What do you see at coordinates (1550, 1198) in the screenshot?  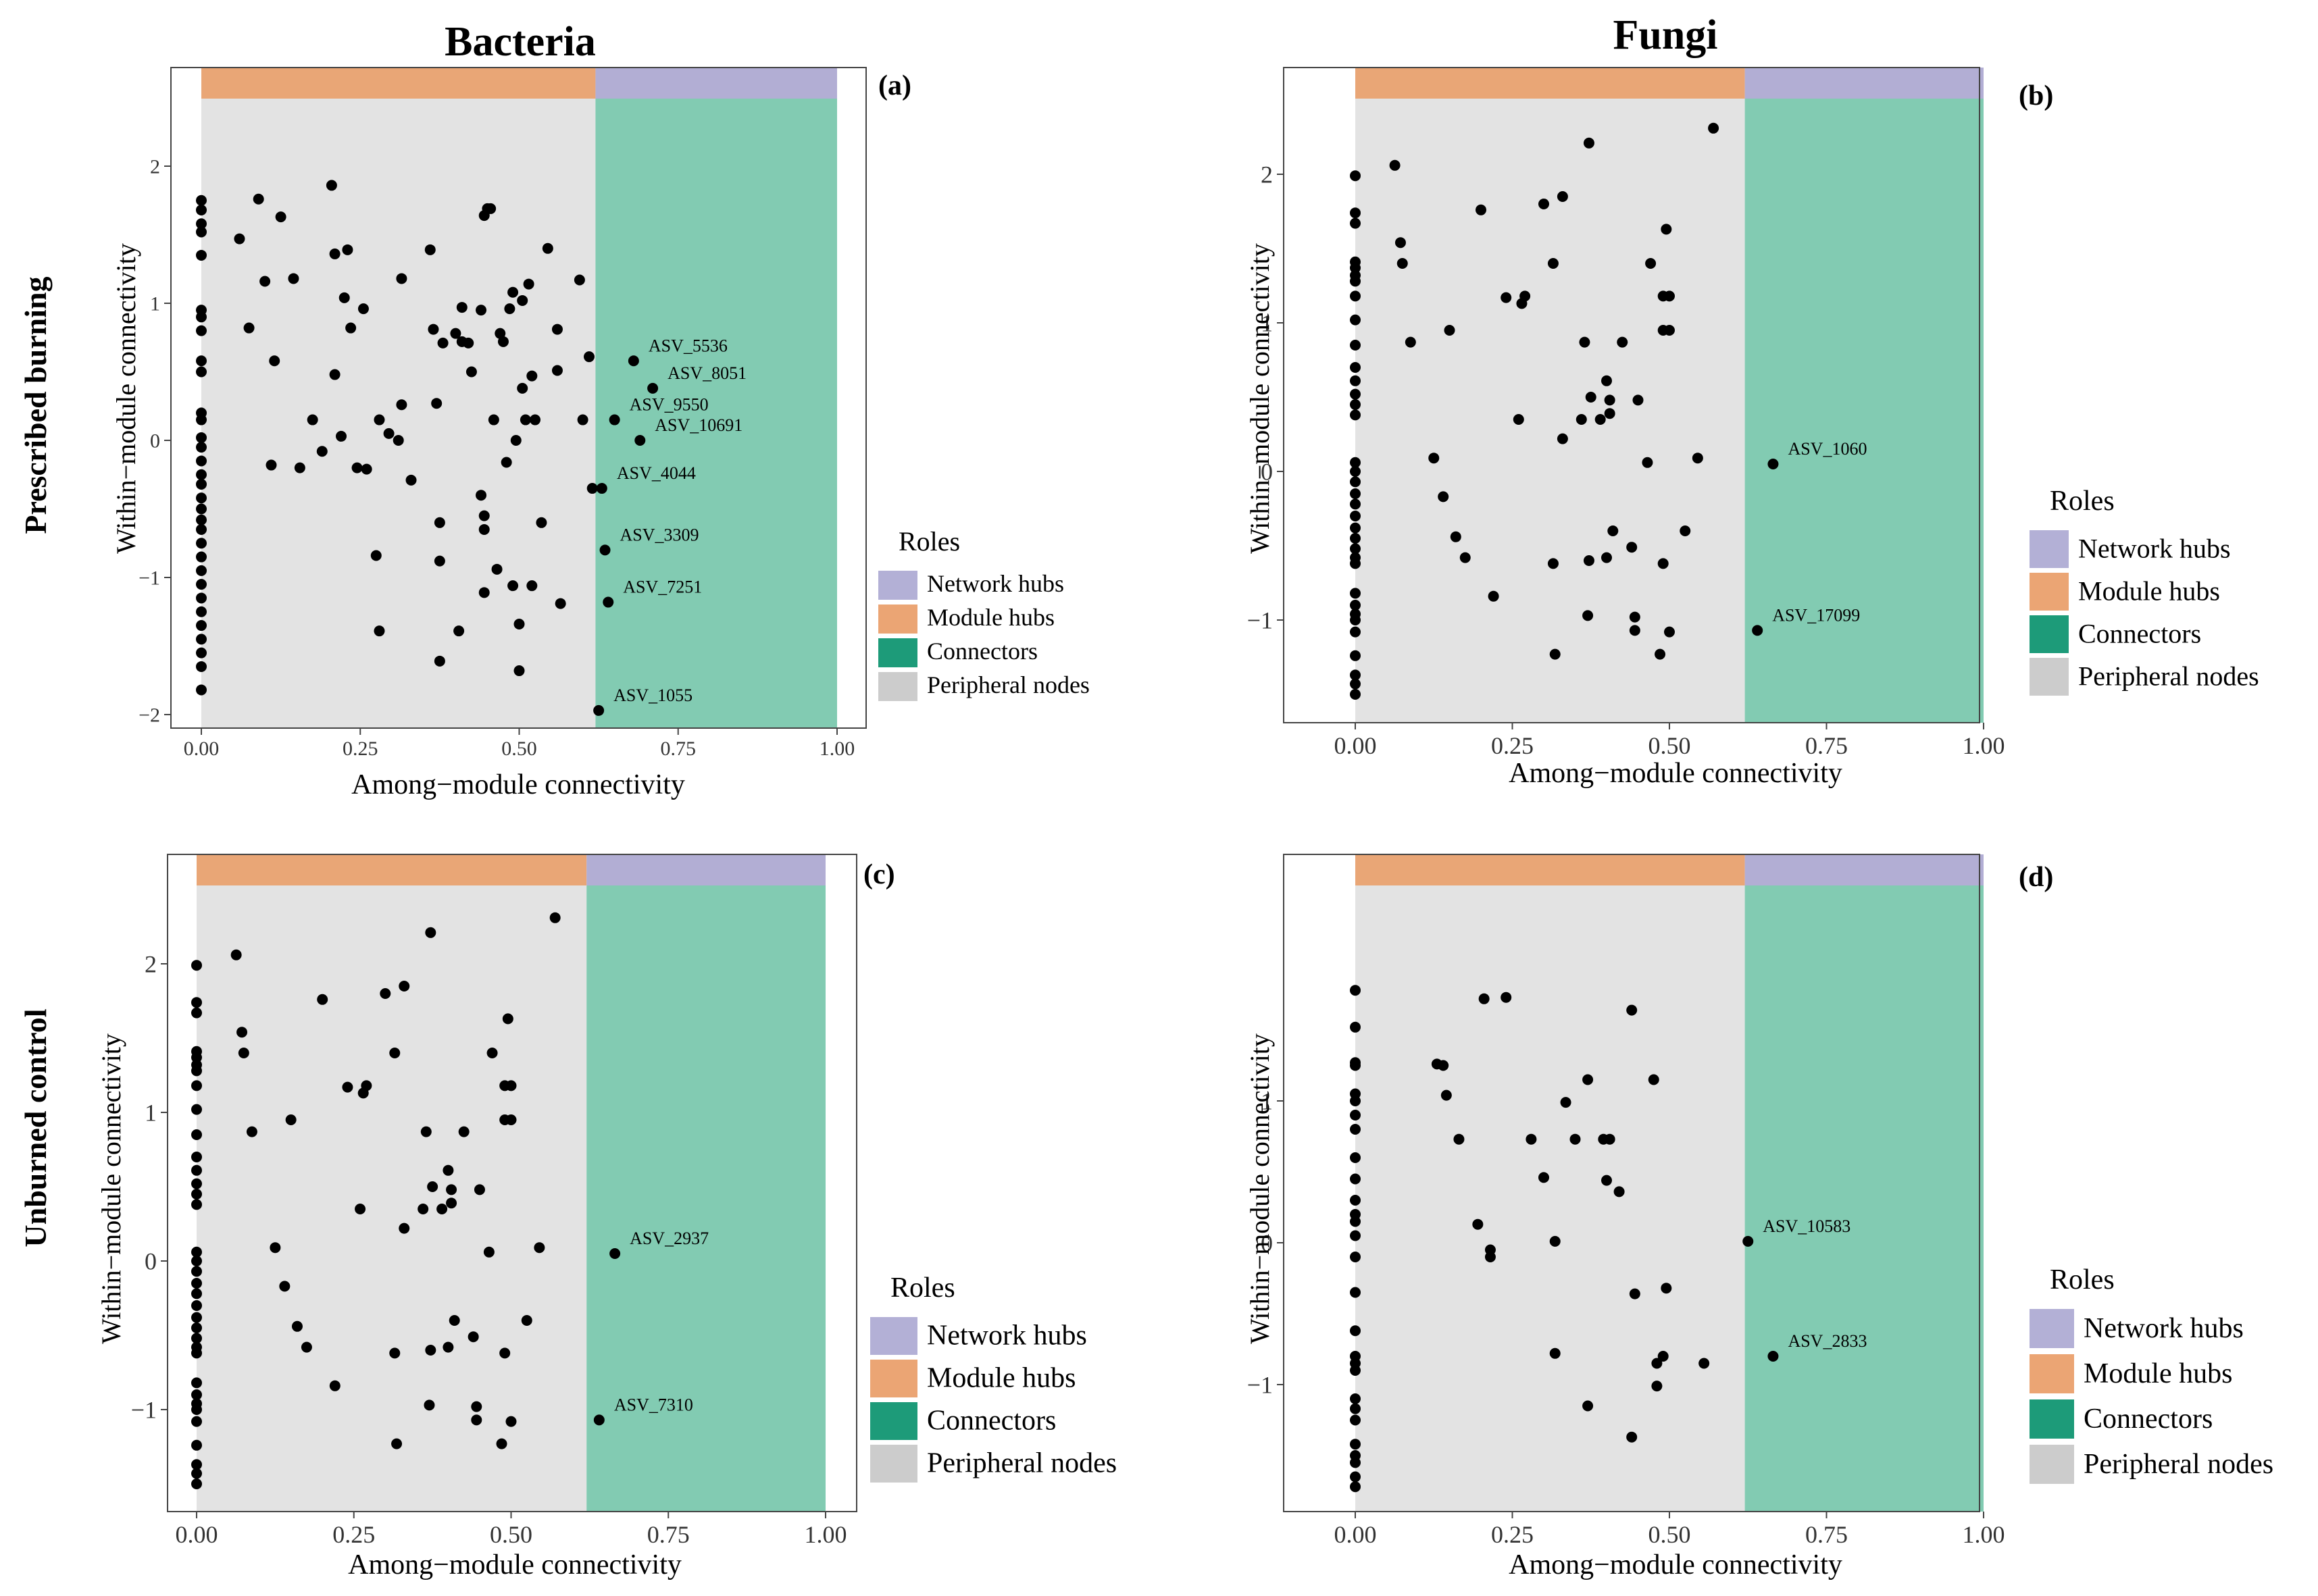 I see `peripheral-region` at bounding box center [1550, 1198].